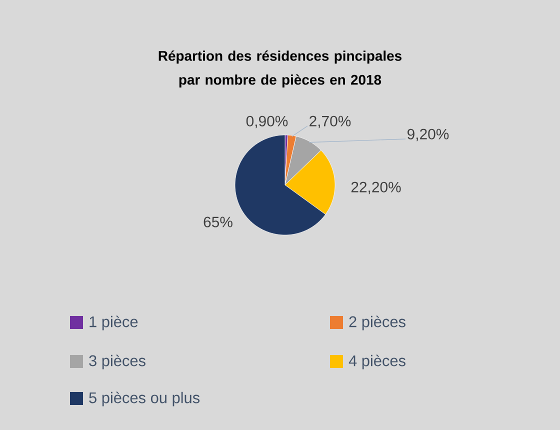 This screenshot has height=430, width=560. I want to click on legend-label: 2 pièces, so click(377, 323).